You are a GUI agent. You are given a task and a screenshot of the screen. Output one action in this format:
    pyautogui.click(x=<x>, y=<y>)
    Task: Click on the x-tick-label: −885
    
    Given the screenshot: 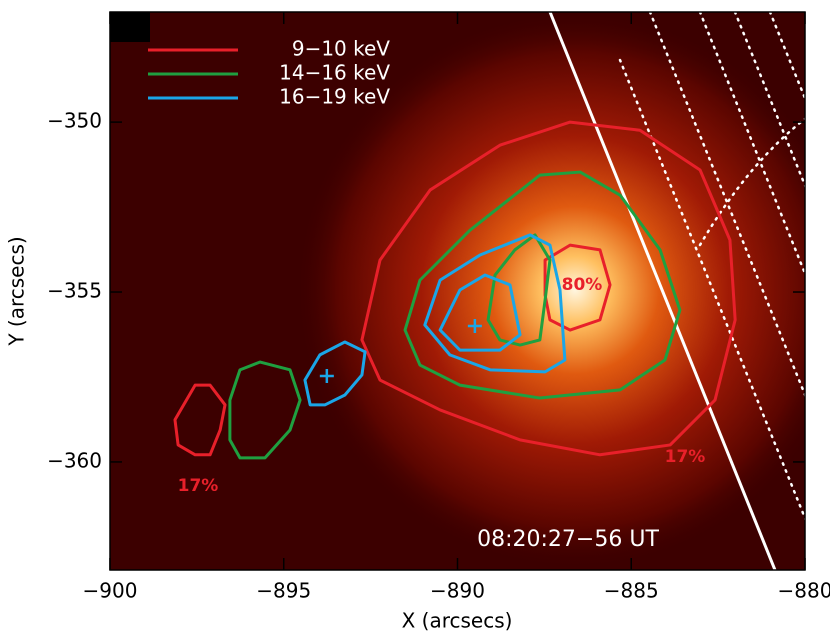 What is the action you would take?
    pyautogui.click(x=631, y=591)
    